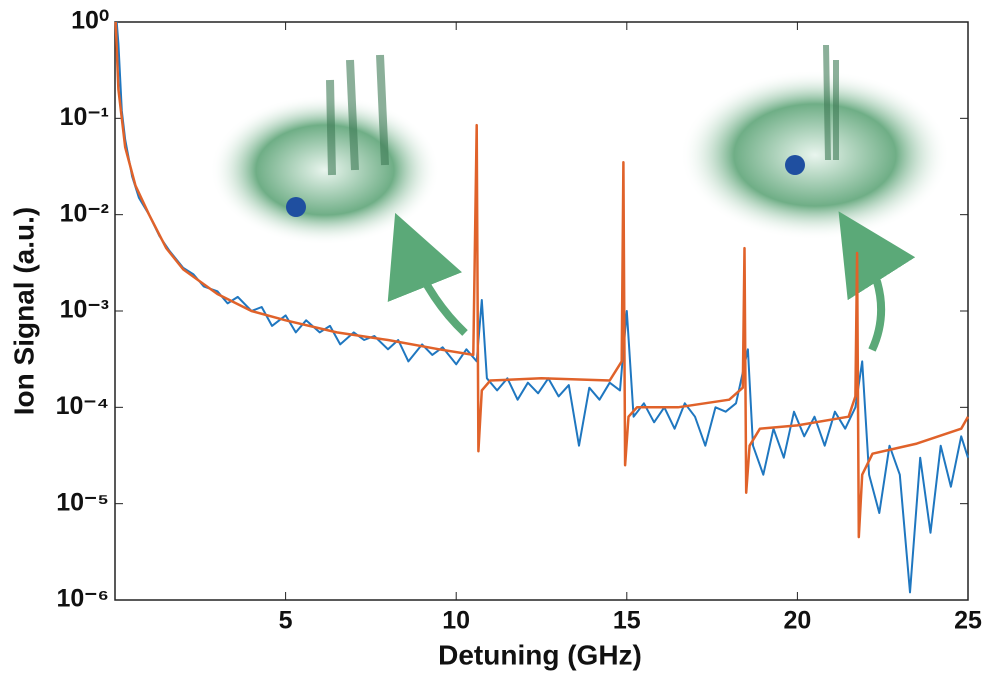  Describe the element at coordinates (84, 213) in the screenshot. I see `y-tick-label: 10⁻²` at that location.